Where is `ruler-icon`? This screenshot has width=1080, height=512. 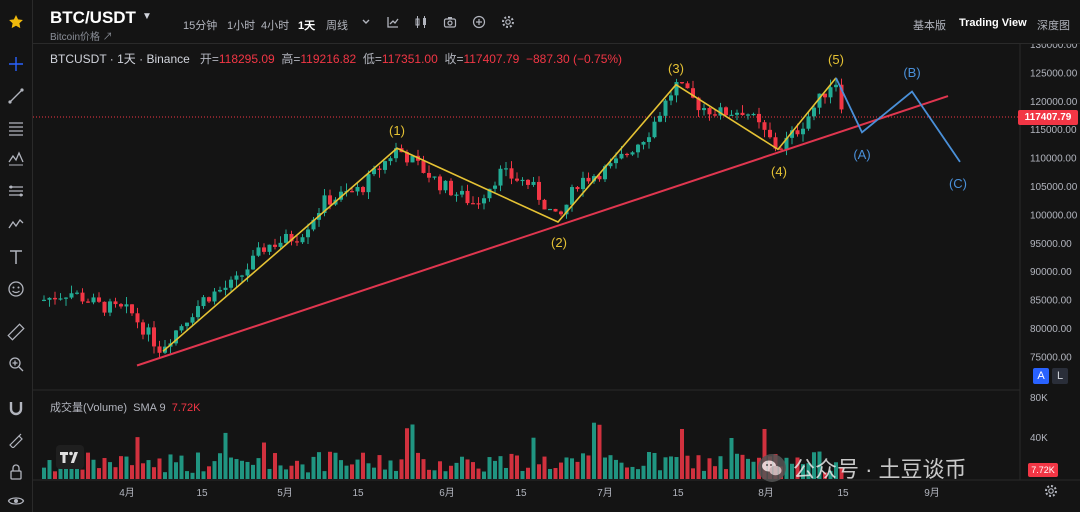
ruler-icon is located at coordinates (16, 332).